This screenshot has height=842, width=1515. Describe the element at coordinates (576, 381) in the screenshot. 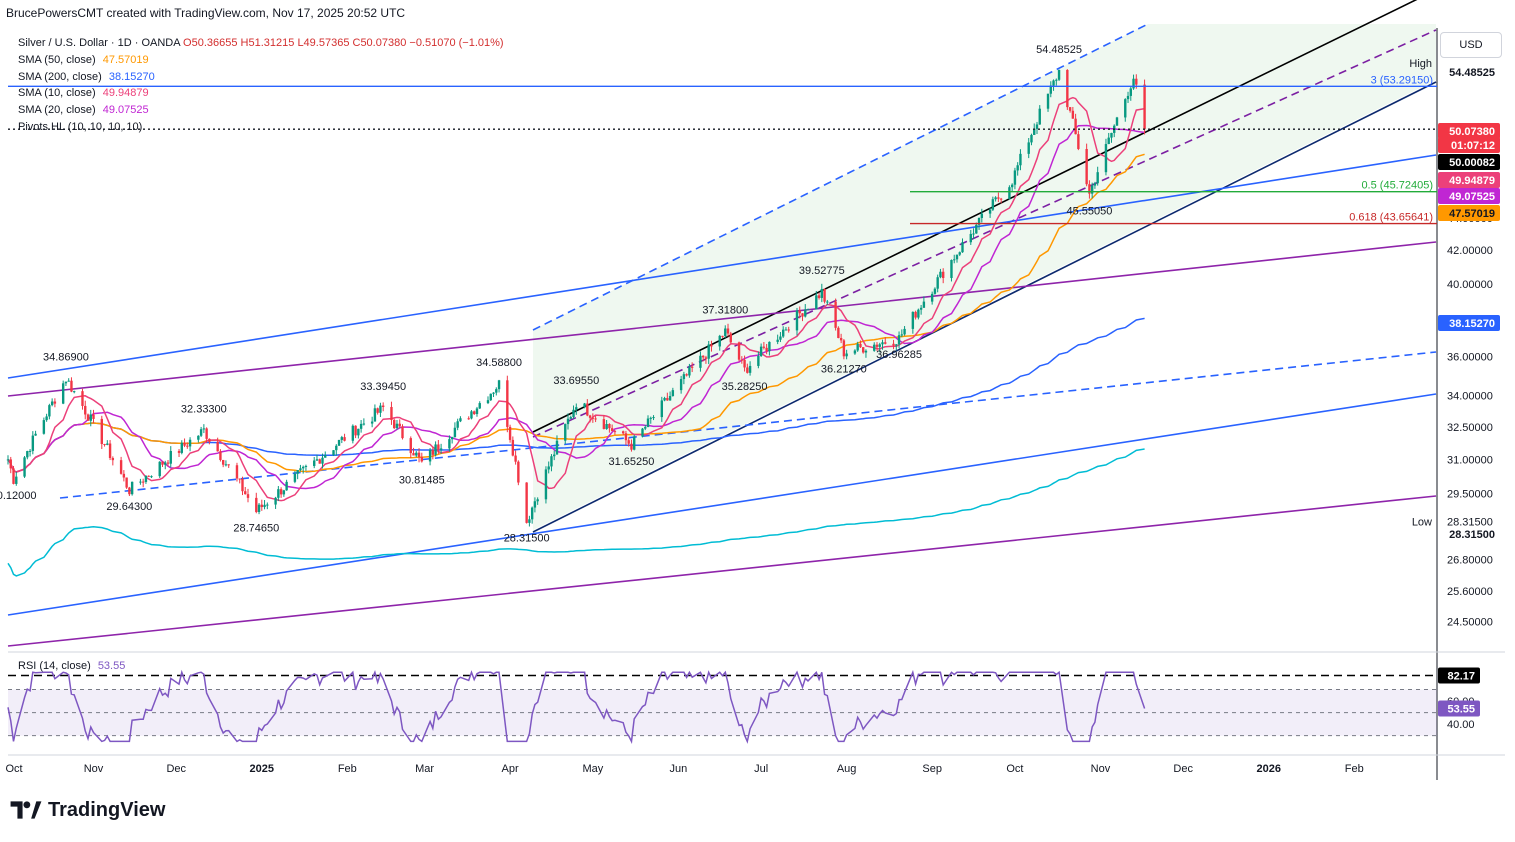

I see `pivot-label: 33.69550` at that location.